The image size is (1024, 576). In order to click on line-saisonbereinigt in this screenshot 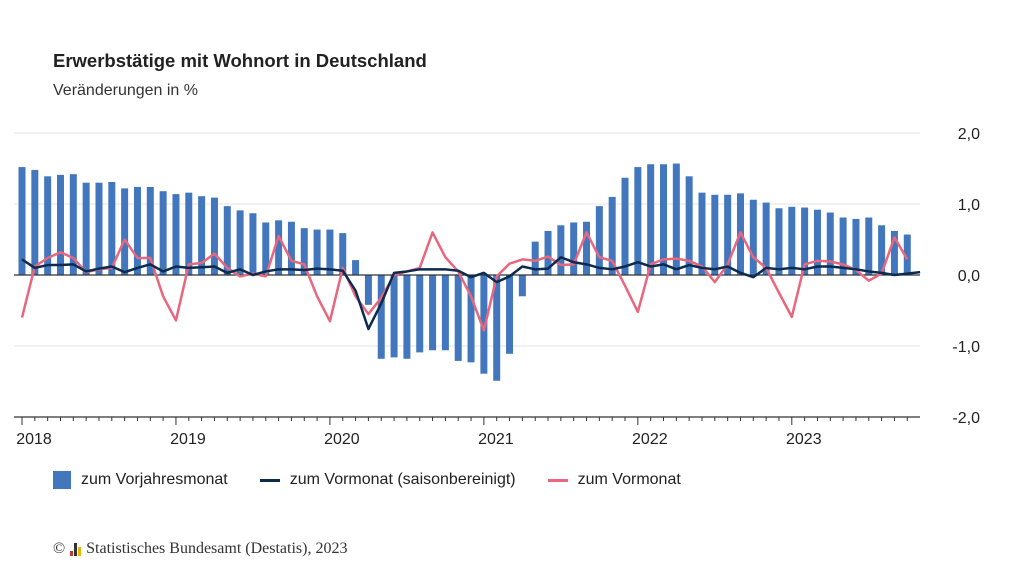, I will do `click(471, 293)`.